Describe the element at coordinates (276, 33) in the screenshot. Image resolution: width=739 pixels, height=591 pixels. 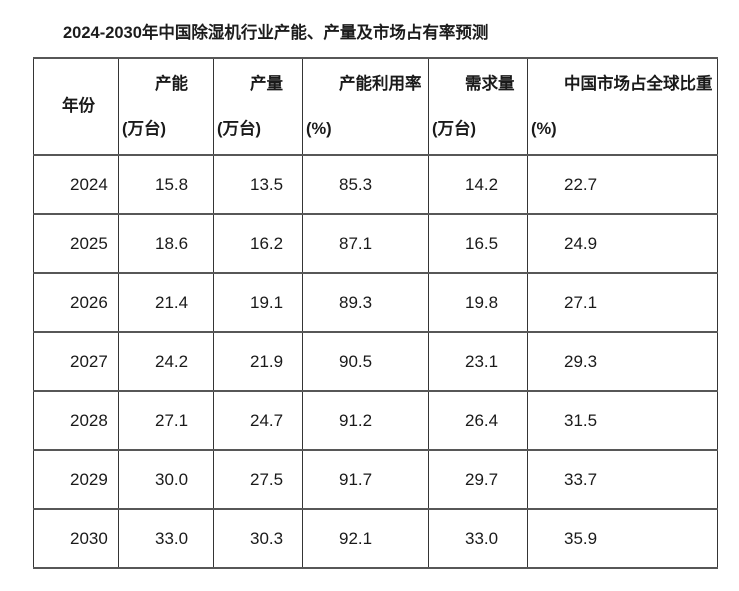
I see `page-title: 2024-2030年中国除湿机行业产能、产量及市场占有率预测` at that location.